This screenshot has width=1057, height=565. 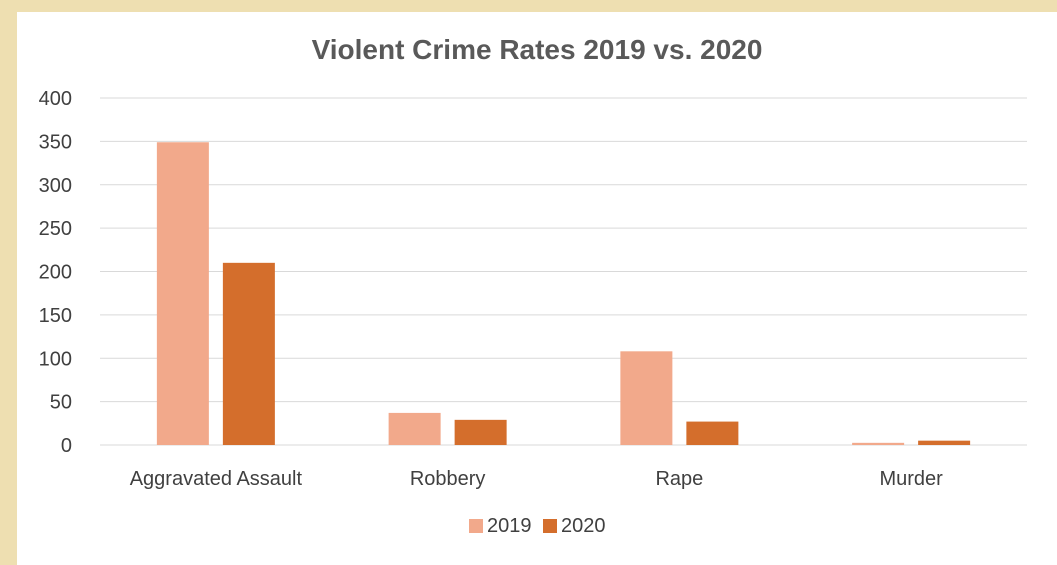 I want to click on y-axis-ticks: 0 50 100 150 200 250 300 350 400, so click(x=55, y=272).